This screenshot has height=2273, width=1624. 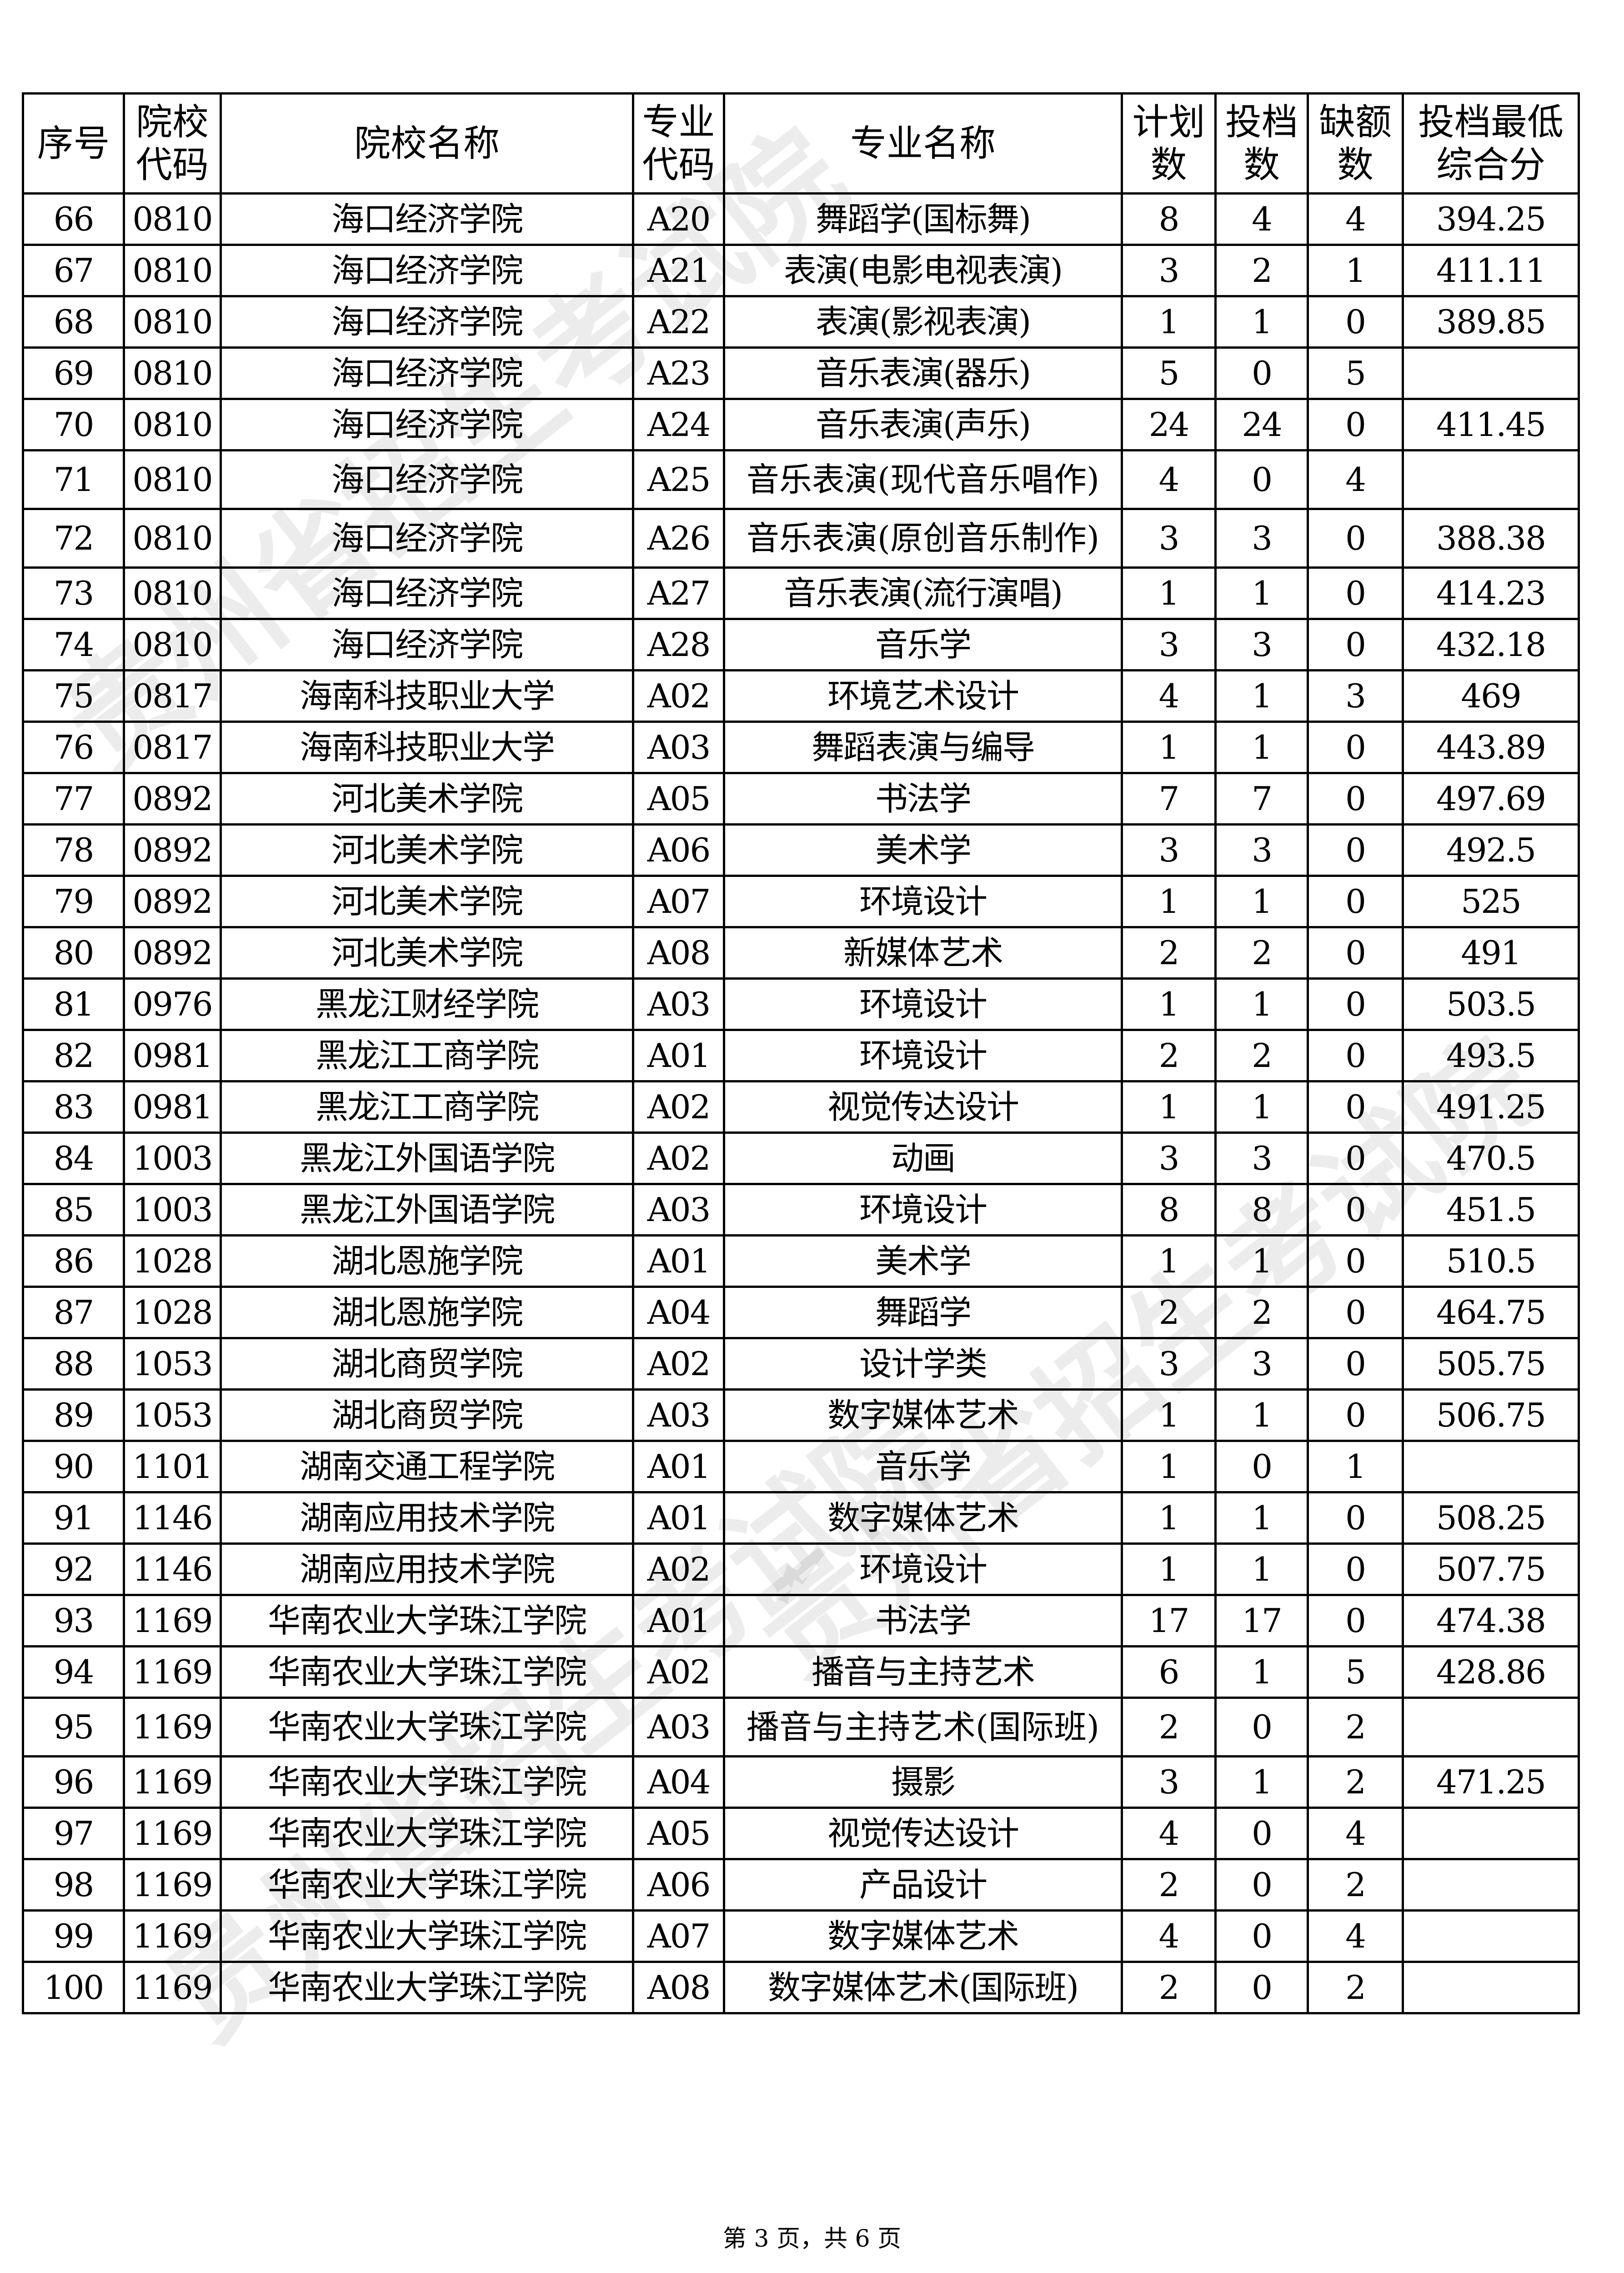 What do you see at coordinates (1491, 747) in the screenshot?
I see `cell-min-score: 443.89` at bounding box center [1491, 747].